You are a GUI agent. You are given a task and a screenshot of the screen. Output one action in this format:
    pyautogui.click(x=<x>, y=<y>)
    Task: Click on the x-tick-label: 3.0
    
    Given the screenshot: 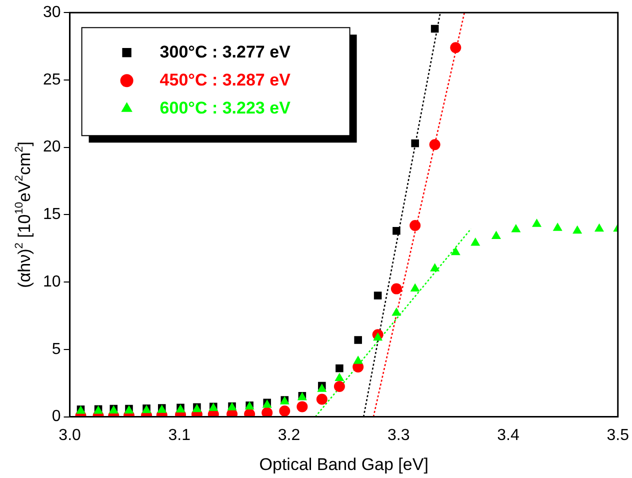 What is the action you would take?
    pyautogui.click(x=70, y=435)
    